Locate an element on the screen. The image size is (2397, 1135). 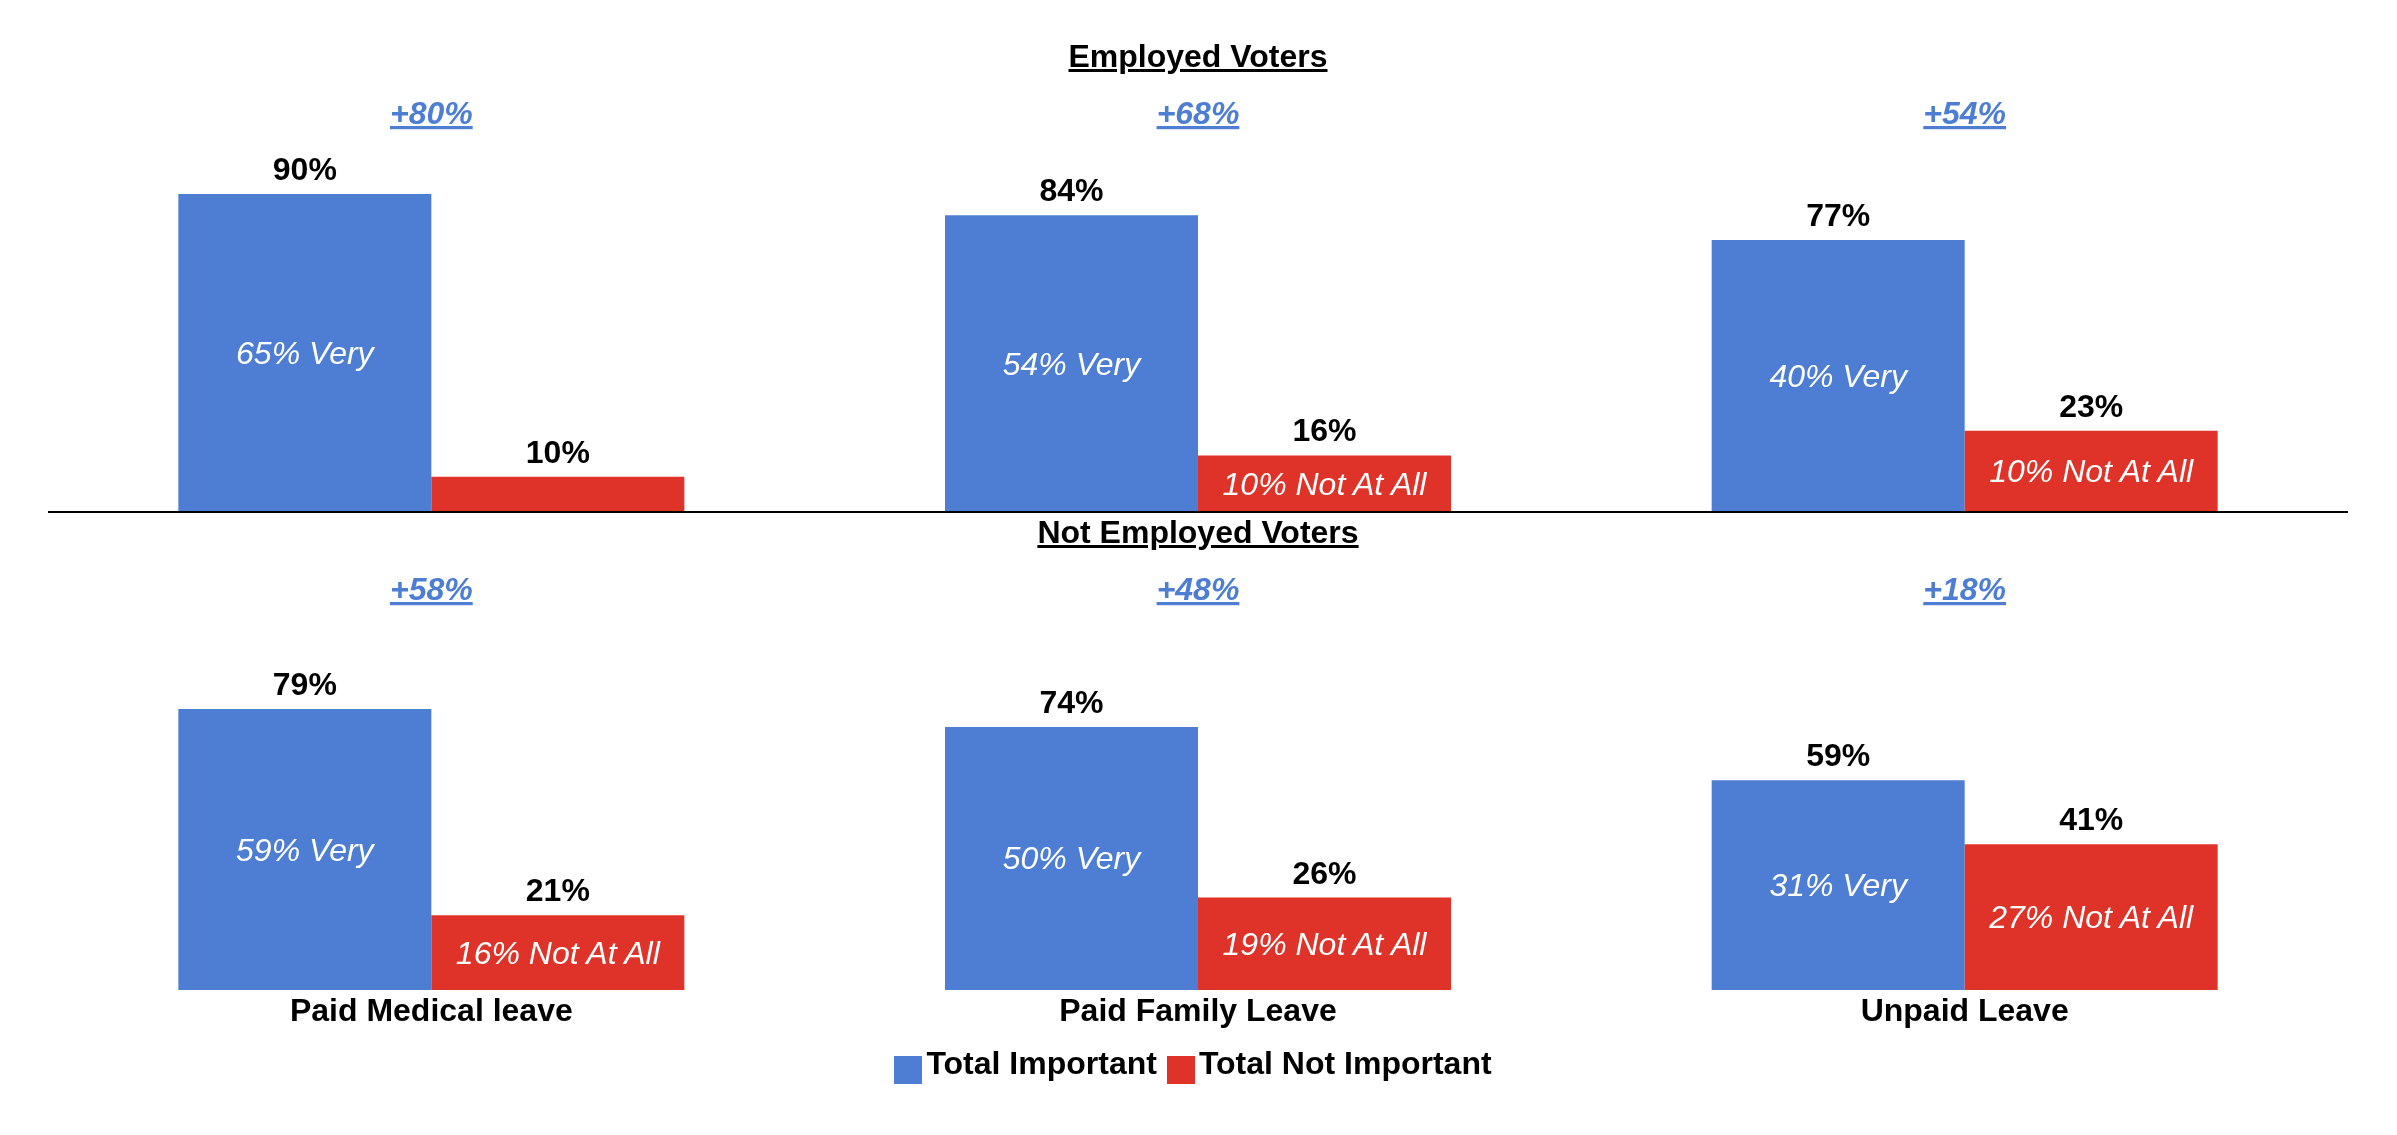
text: +54% is located at coordinates (1965, 113).